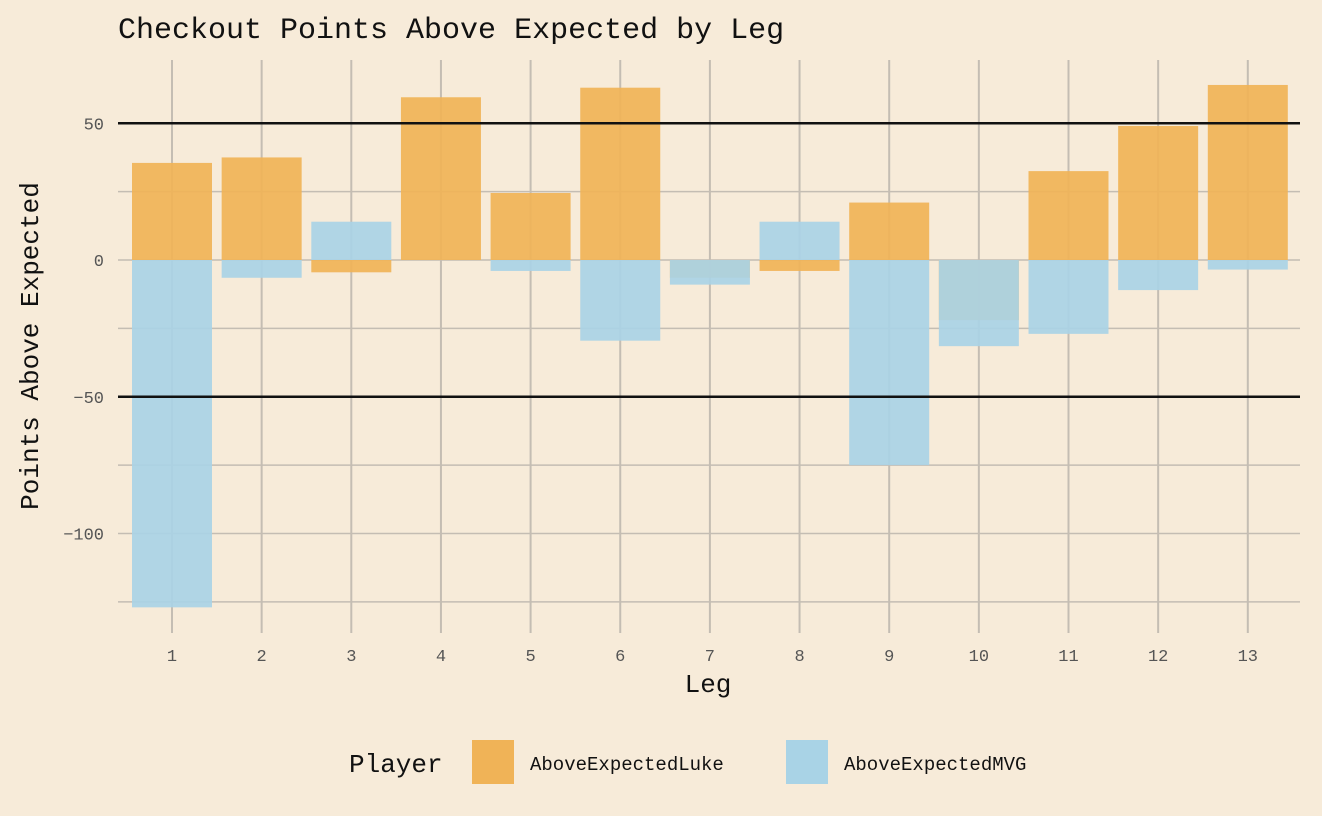 This screenshot has height=816, width=1322. Describe the element at coordinates (889, 657) in the screenshot. I see `x-tick-label: 9` at that location.